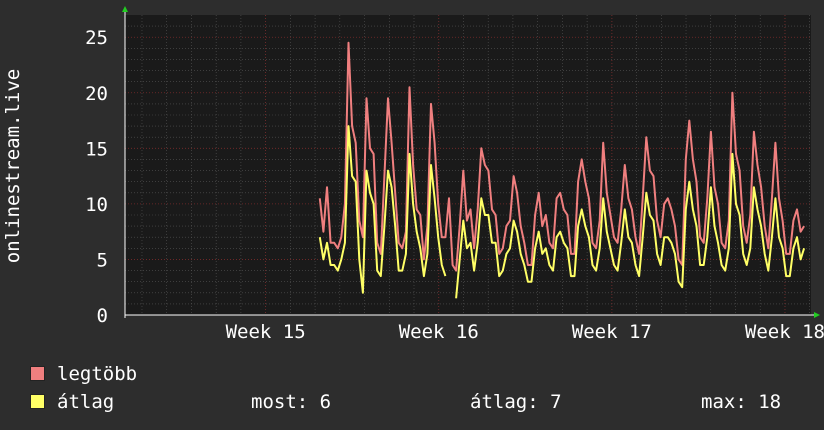 The width and height of the screenshot is (824, 430). What do you see at coordinates (125, 9) in the screenshot?
I see `y-axis-arrow` at bounding box center [125, 9].